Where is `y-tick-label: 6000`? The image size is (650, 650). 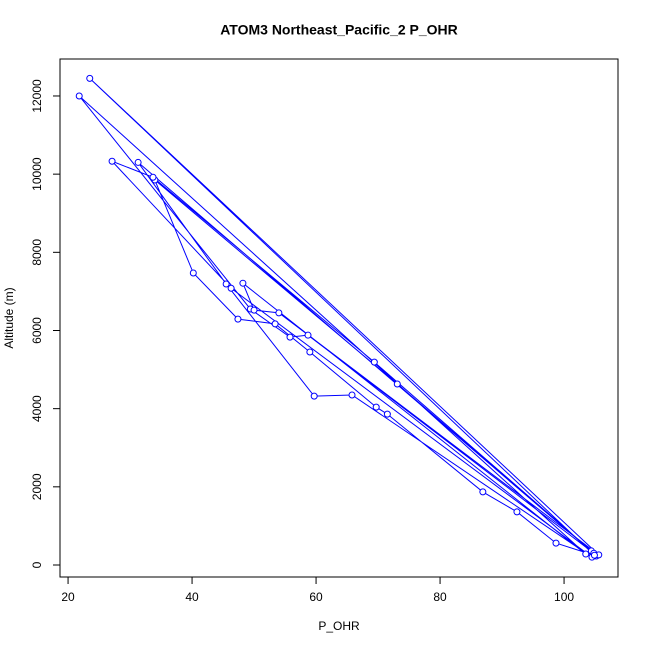 y-tick-label: 6000 is located at coordinates (37, 330).